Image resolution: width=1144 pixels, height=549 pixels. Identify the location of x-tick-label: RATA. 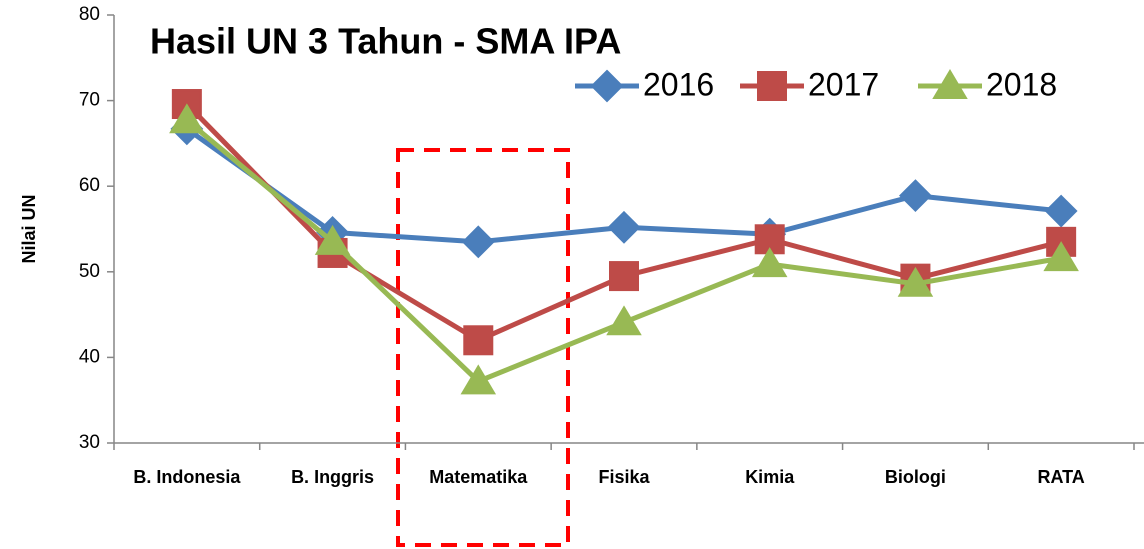
(1060, 477).